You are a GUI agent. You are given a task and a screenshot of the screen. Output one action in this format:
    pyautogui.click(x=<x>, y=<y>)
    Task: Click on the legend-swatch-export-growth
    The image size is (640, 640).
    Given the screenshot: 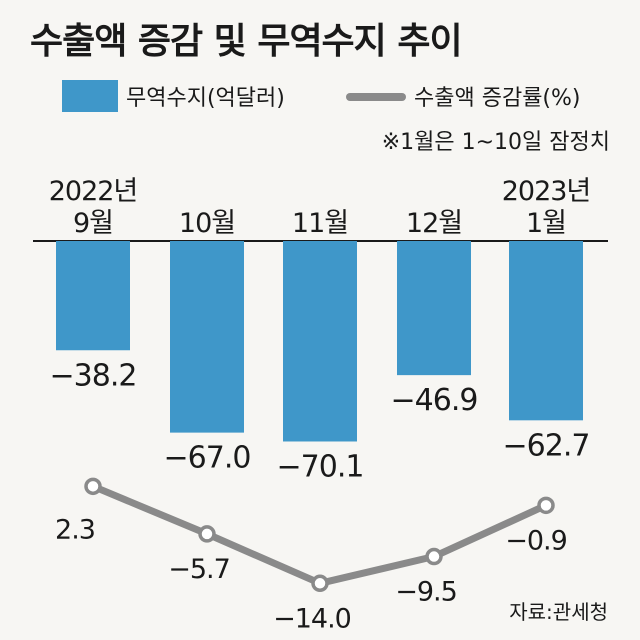 What is the action you would take?
    pyautogui.click(x=376, y=97)
    